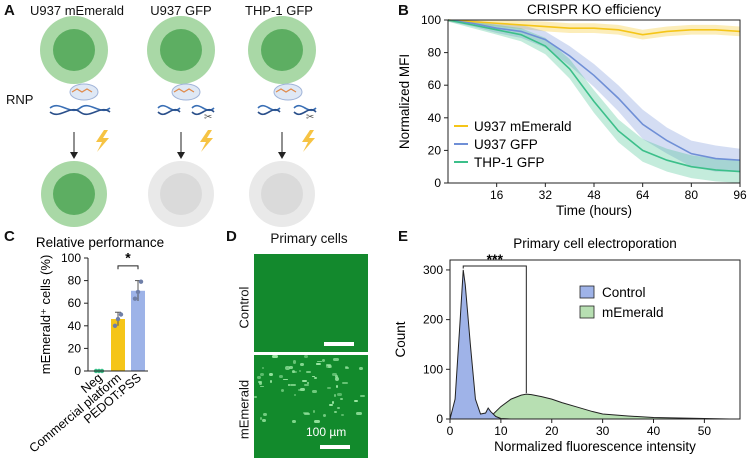 This screenshot has height=473, width=747. I want to click on panel-e-label: E, so click(403, 236).